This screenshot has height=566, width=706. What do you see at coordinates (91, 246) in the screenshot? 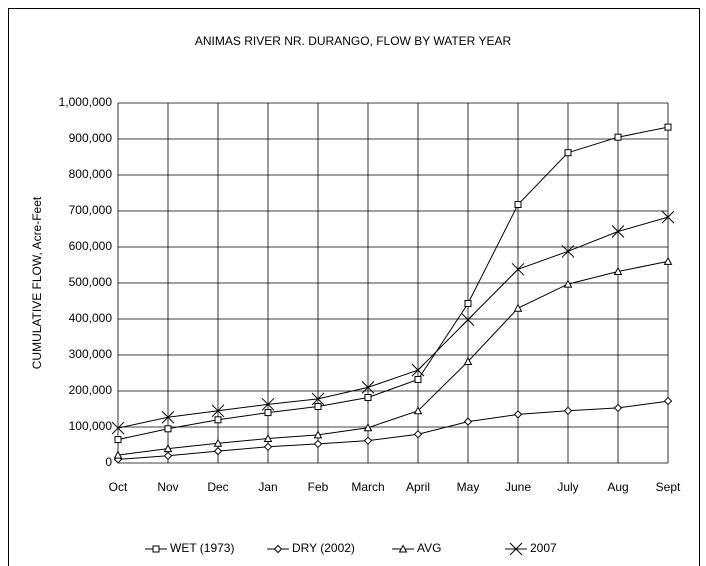
I see `y-tick-label: 600,000` at bounding box center [91, 246].